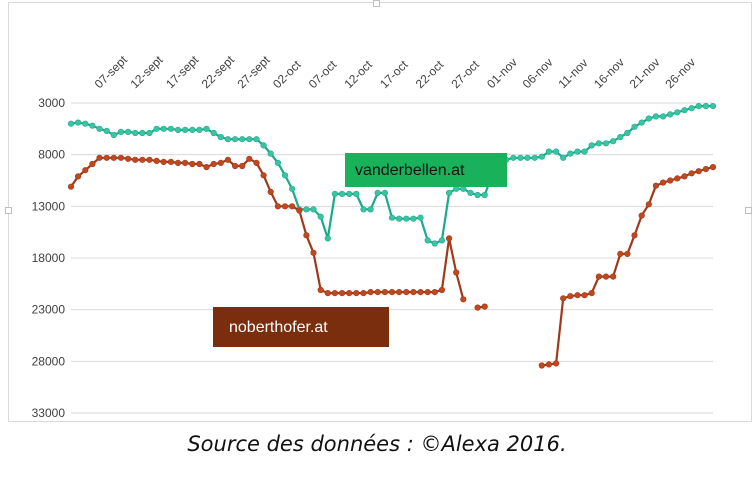  I want to click on y-tick-label: 23000, so click(49, 310).